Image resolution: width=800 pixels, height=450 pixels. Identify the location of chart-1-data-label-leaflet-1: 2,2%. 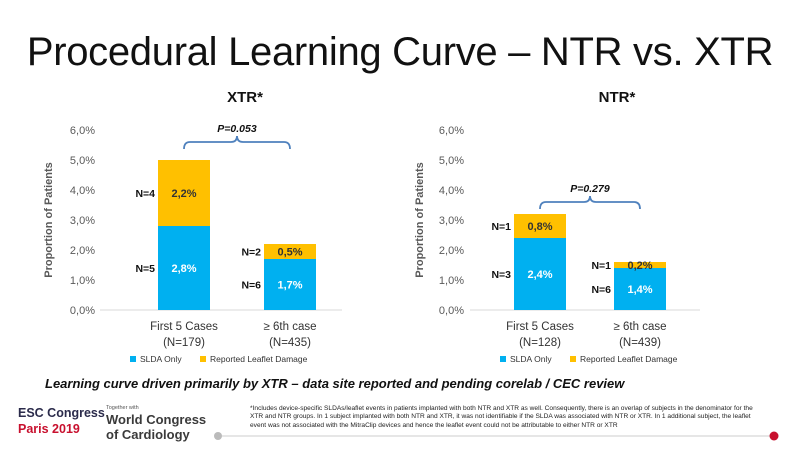
(183, 194).